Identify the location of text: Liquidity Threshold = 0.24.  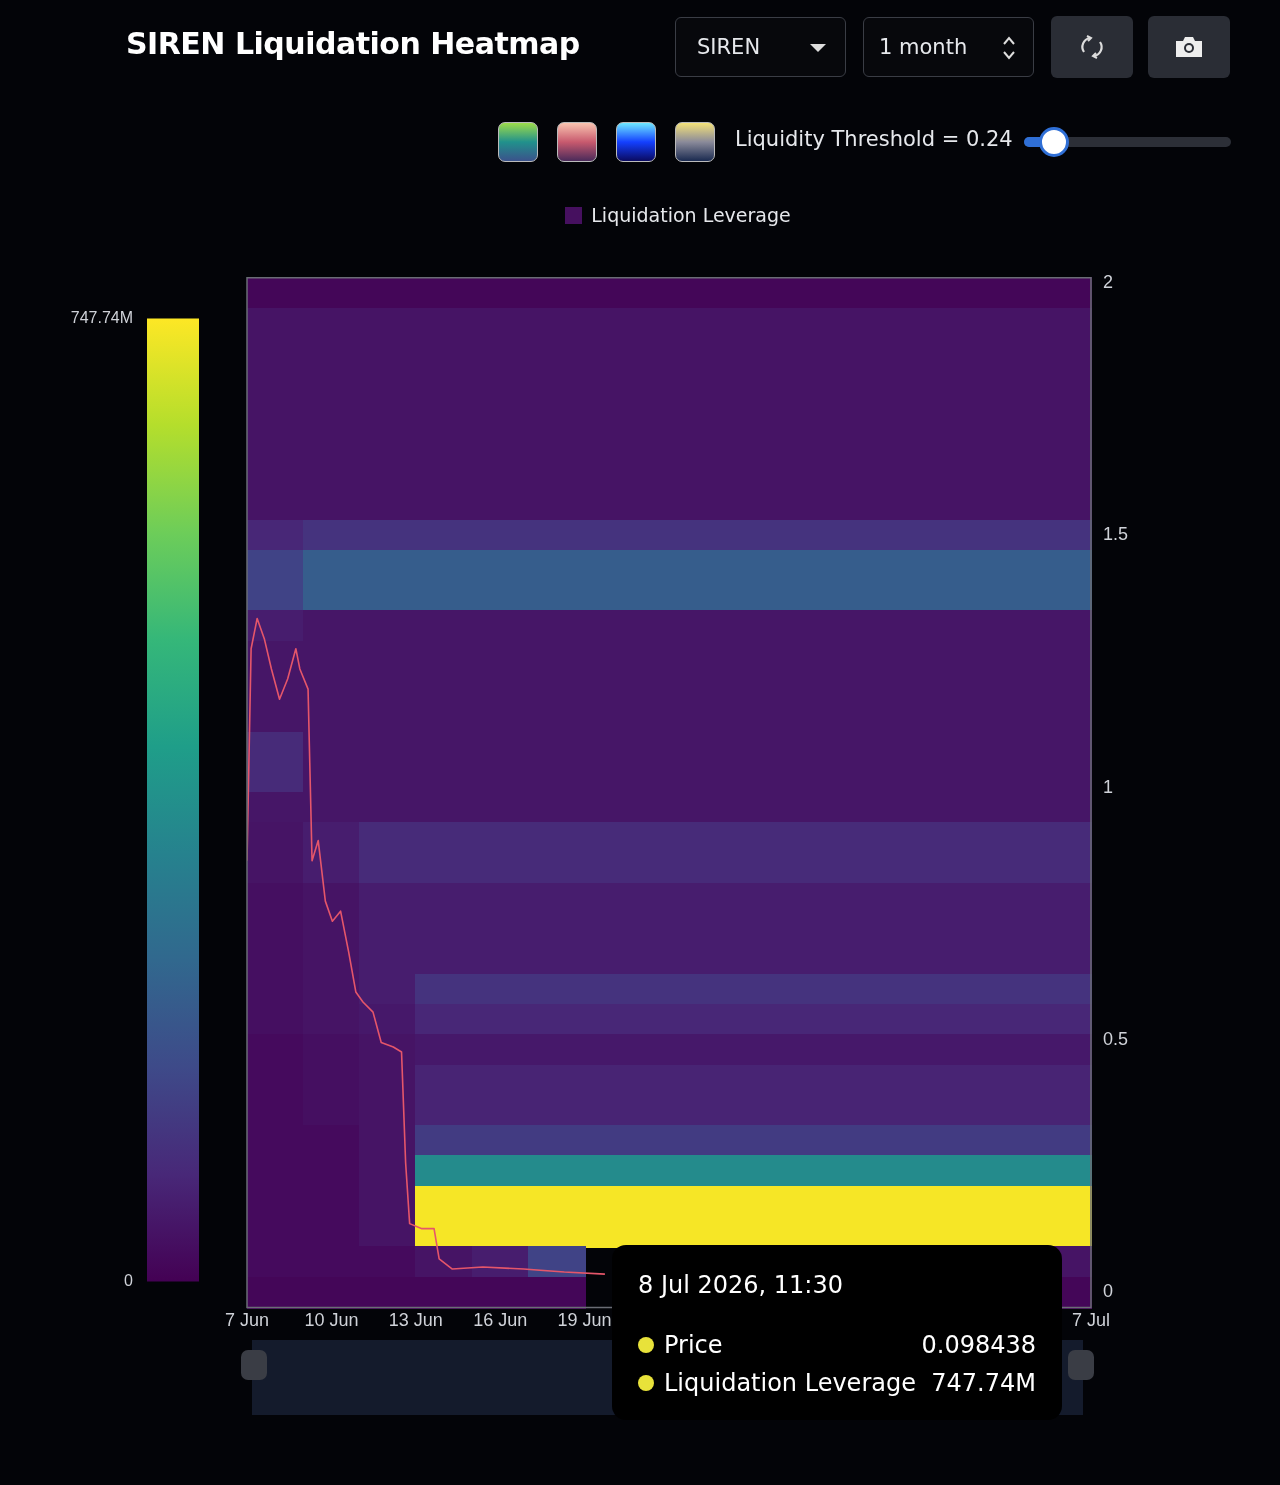
(874, 139).